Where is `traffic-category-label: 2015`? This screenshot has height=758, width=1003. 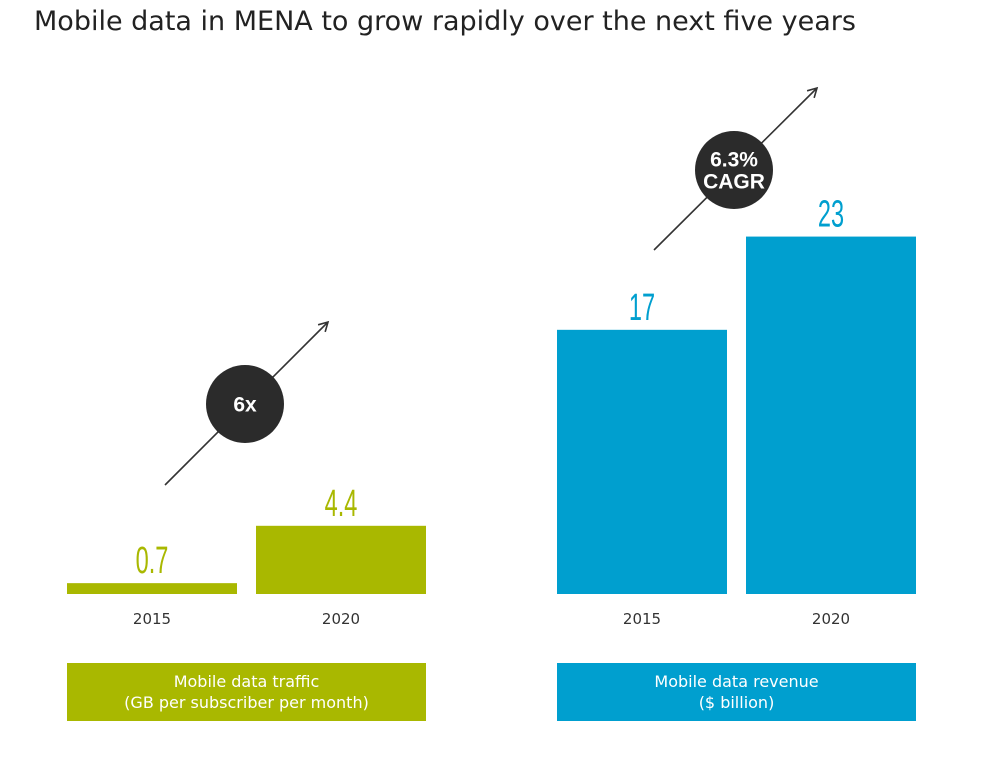 traffic-category-label: 2015 is located at coordinates (152, 619).